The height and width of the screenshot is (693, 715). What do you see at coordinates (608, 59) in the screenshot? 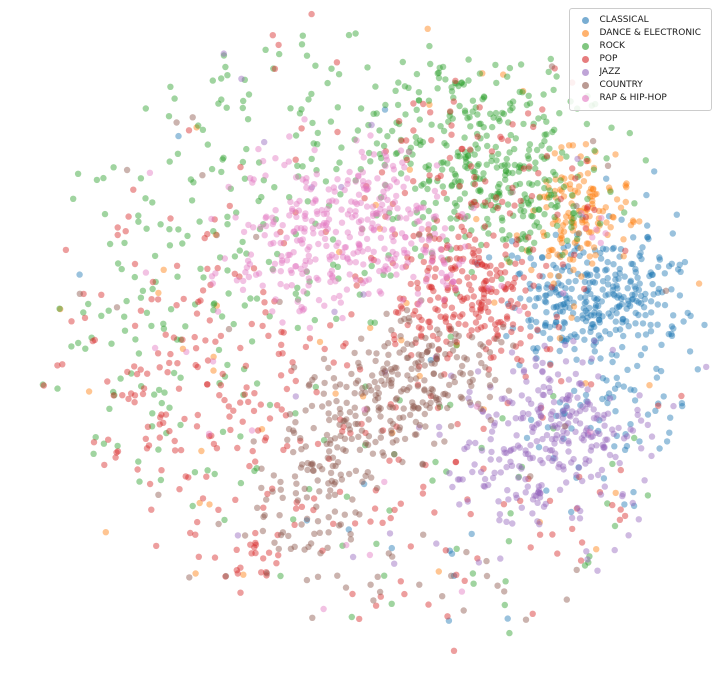
I see `legend-item-label: POP` at bounding box center [608, 59].